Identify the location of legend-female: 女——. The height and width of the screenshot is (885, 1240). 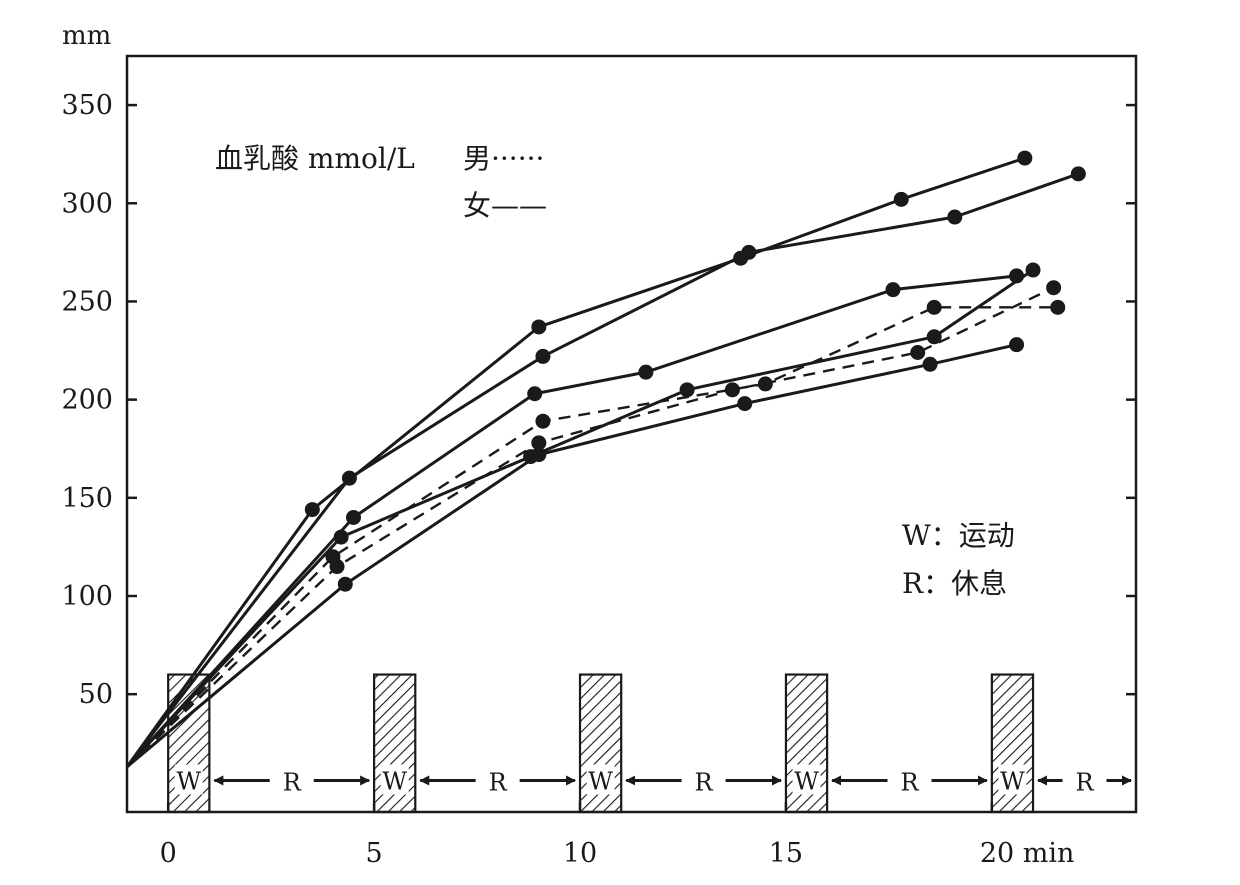
(505, 205).